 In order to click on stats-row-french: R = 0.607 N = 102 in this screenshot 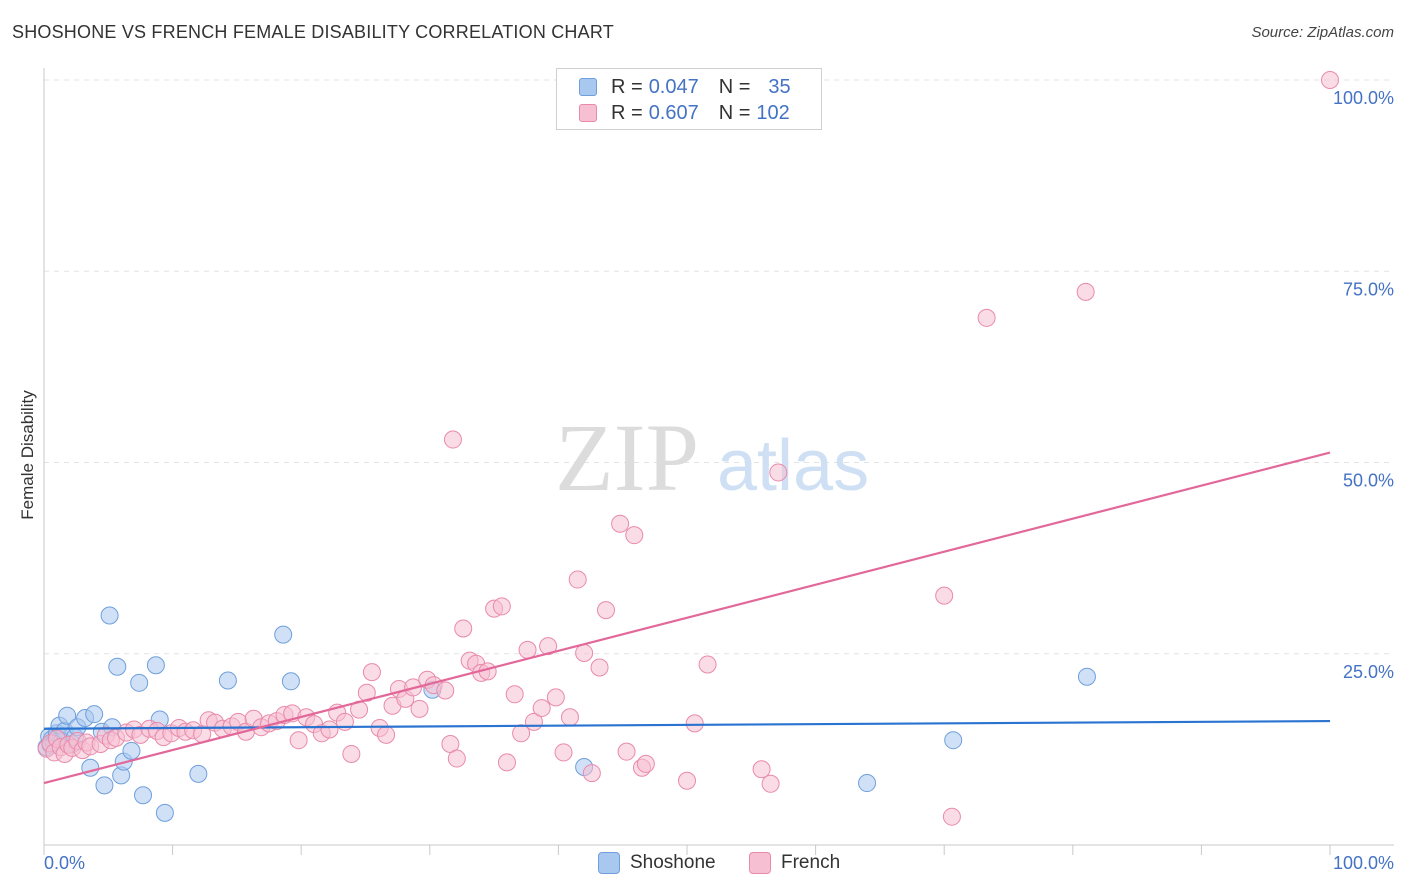, I will do `click(684, 113)`.